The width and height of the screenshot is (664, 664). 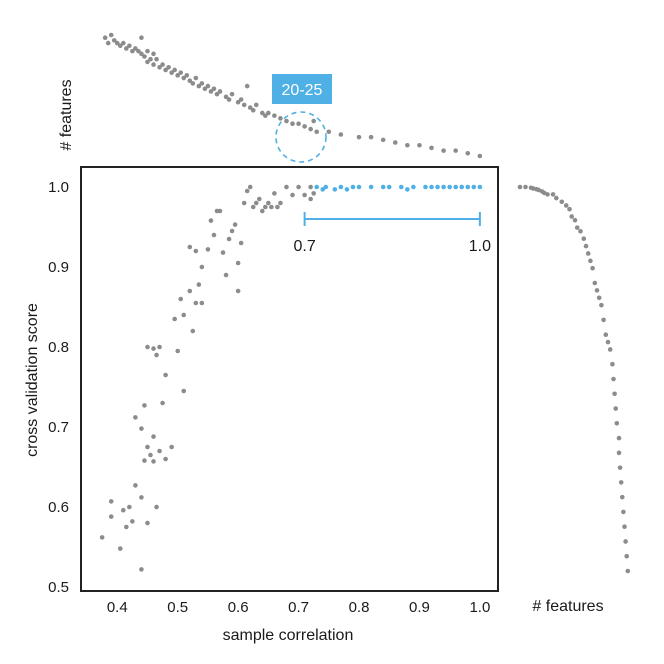 What do you see at coordinates (479, 607) in the screenshot?
I see `x-tick-label: 1.0` at bounding box center [479, 607].